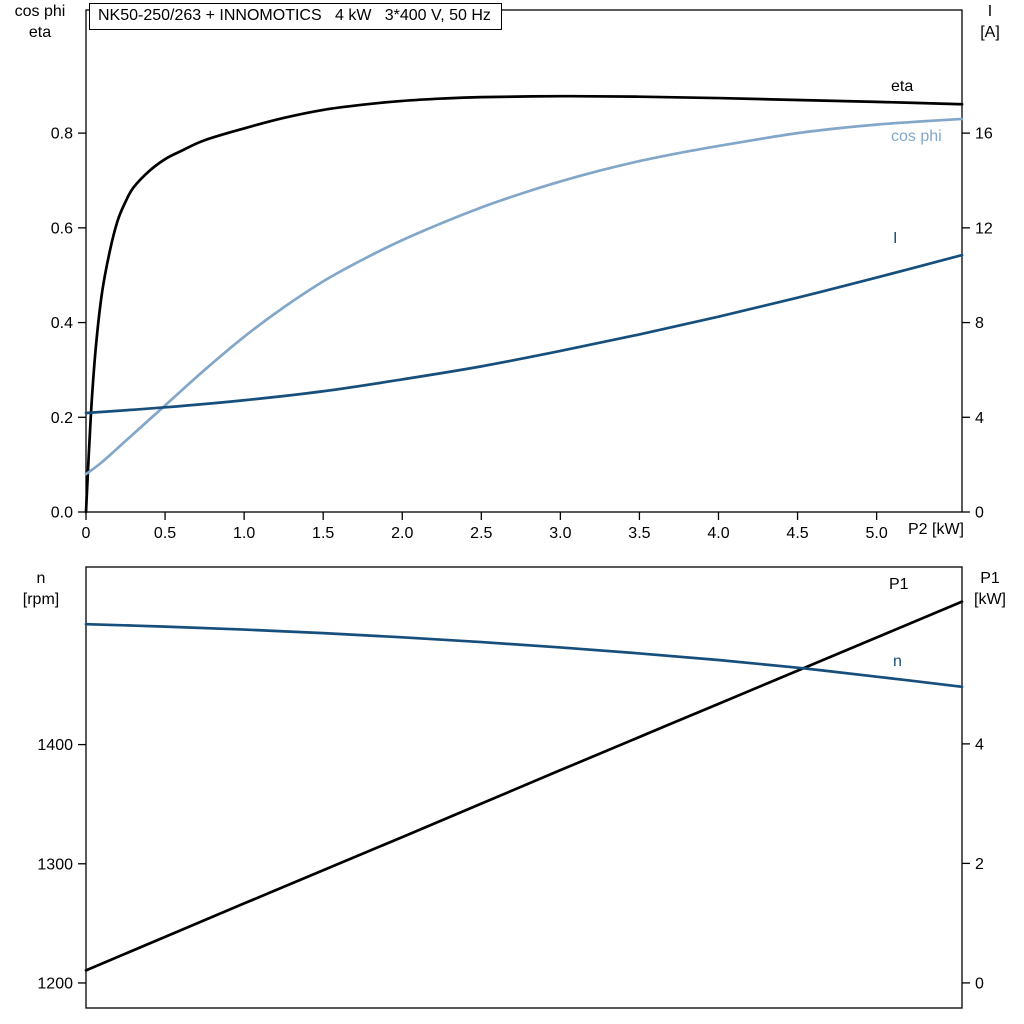 The height and width of the screenshot is (1024, 1024). What do you see at coordinates (560, 533) in the screenshot?
I see `x-tick-label: 3.0` at bounding box center [560, 533].